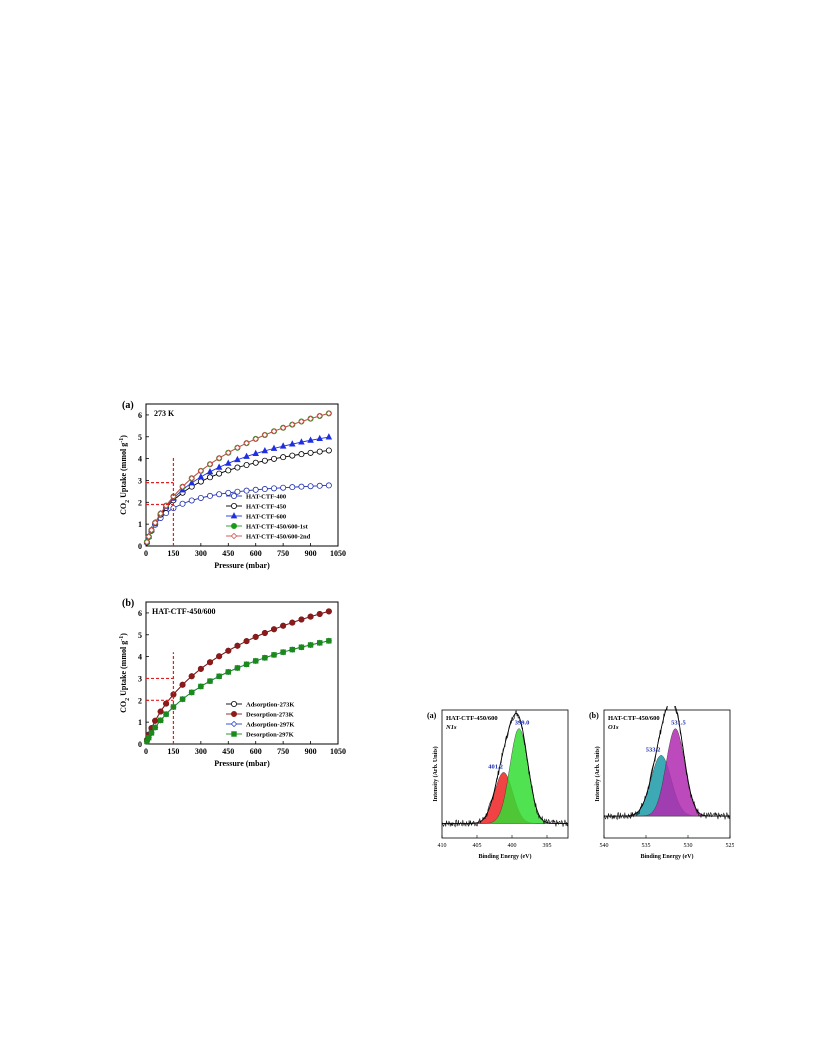 The image size is (816, 1056). What do you see at coordinates (666, 856) in the screenshot?
I see `x-axis-label: Binding Energy (eV)` at bounding box center [666, 856].